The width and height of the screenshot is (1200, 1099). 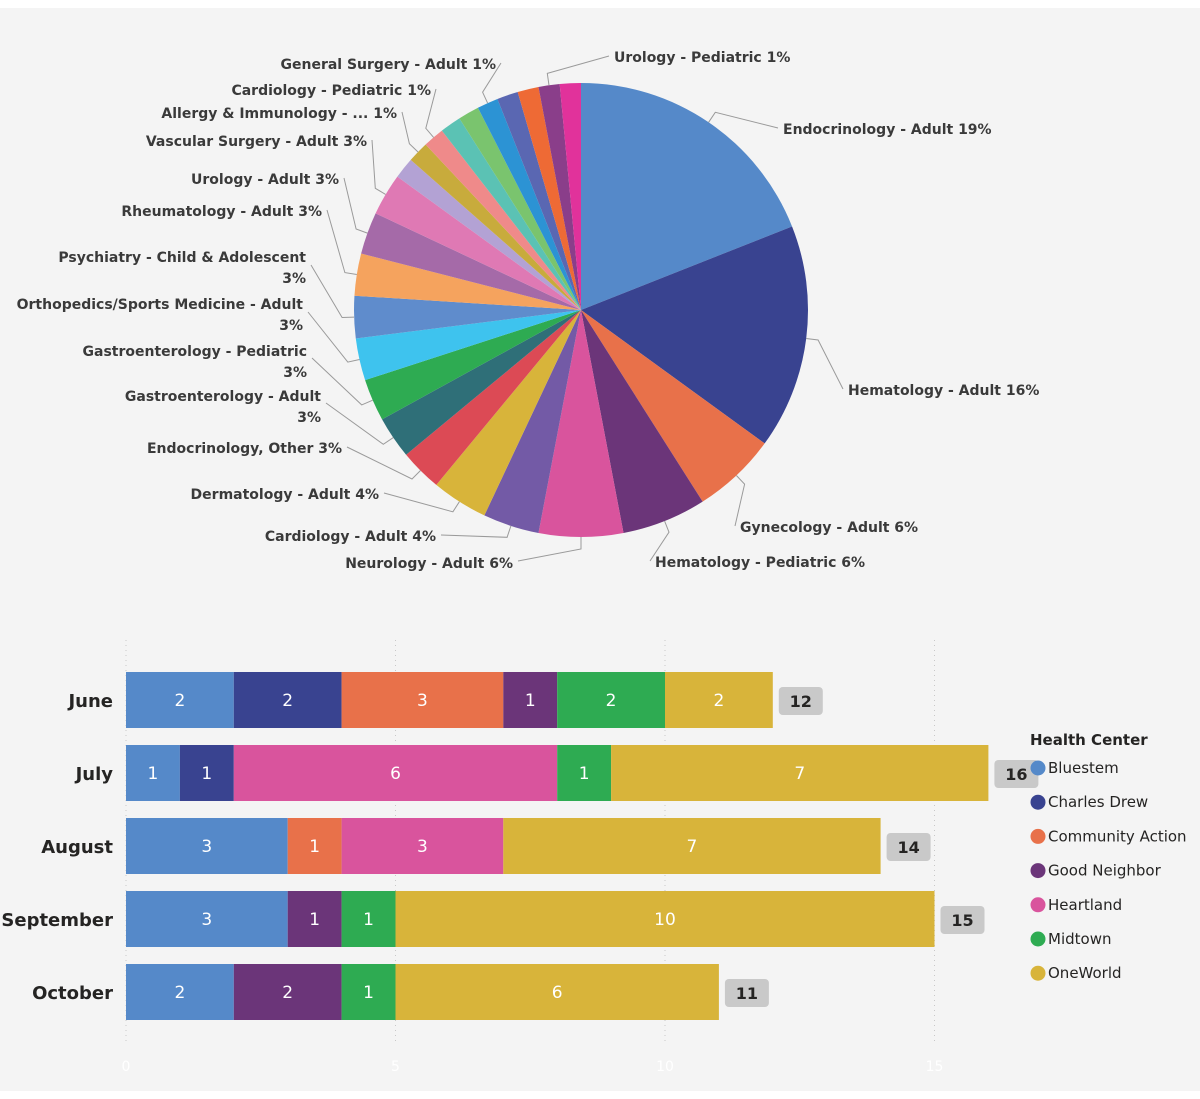 I want to click on bar-segment-bluestem-august, so click(x=207, y=846).